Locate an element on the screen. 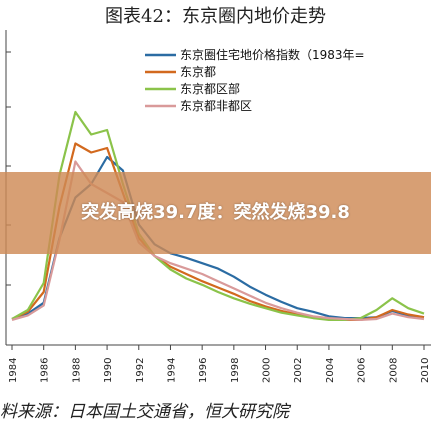 This screenshot has height=431, width=431. x-tick-label: 1992 is located at coordinates (140, 370).